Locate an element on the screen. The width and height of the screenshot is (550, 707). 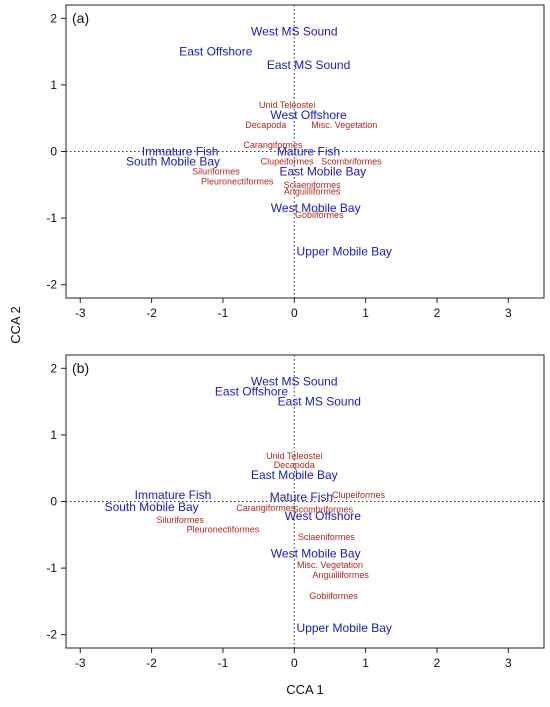
y-axis-label-a: CCA 2 is located at coordinates (15, 325).